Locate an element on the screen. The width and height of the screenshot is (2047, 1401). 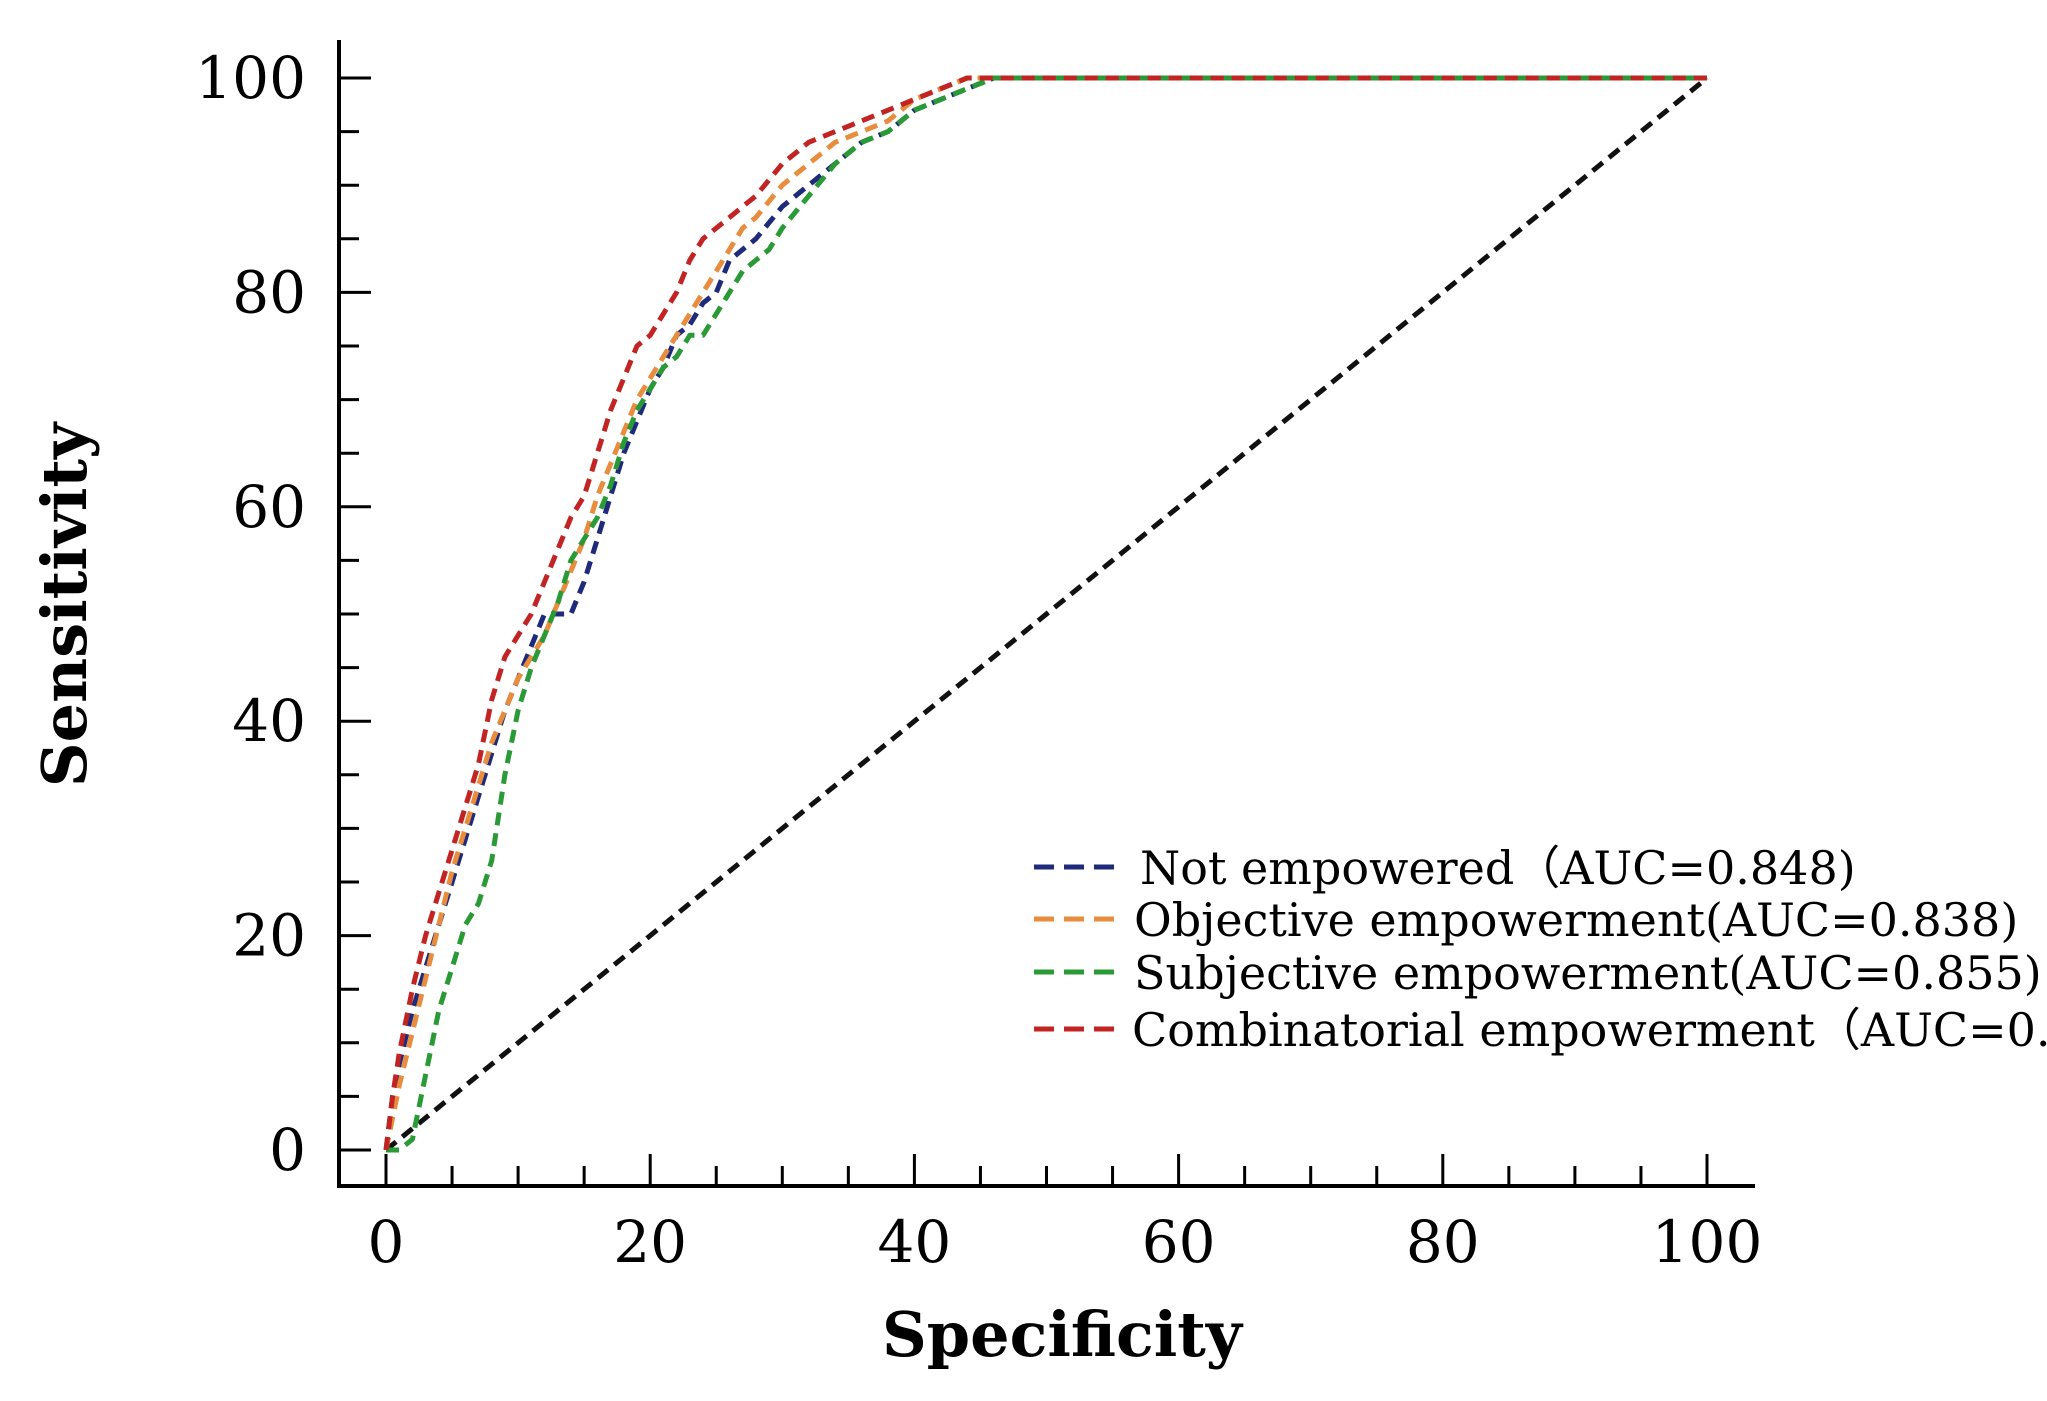
y-tick-label: 40 is located at coordinates (269, 721).